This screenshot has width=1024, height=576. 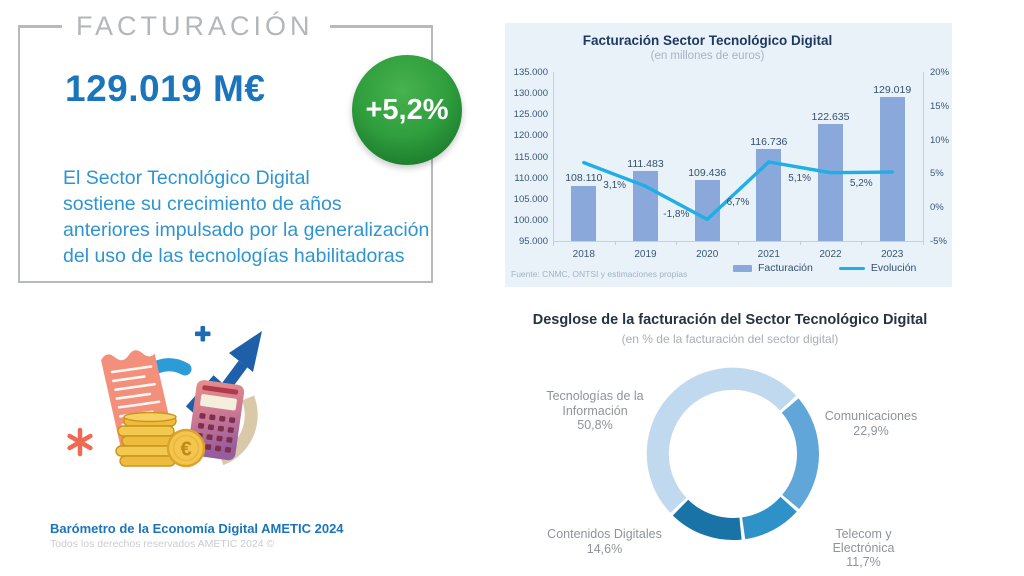 I want to click on y-left-tick-label: 110.000, so click(x=531, y=178).